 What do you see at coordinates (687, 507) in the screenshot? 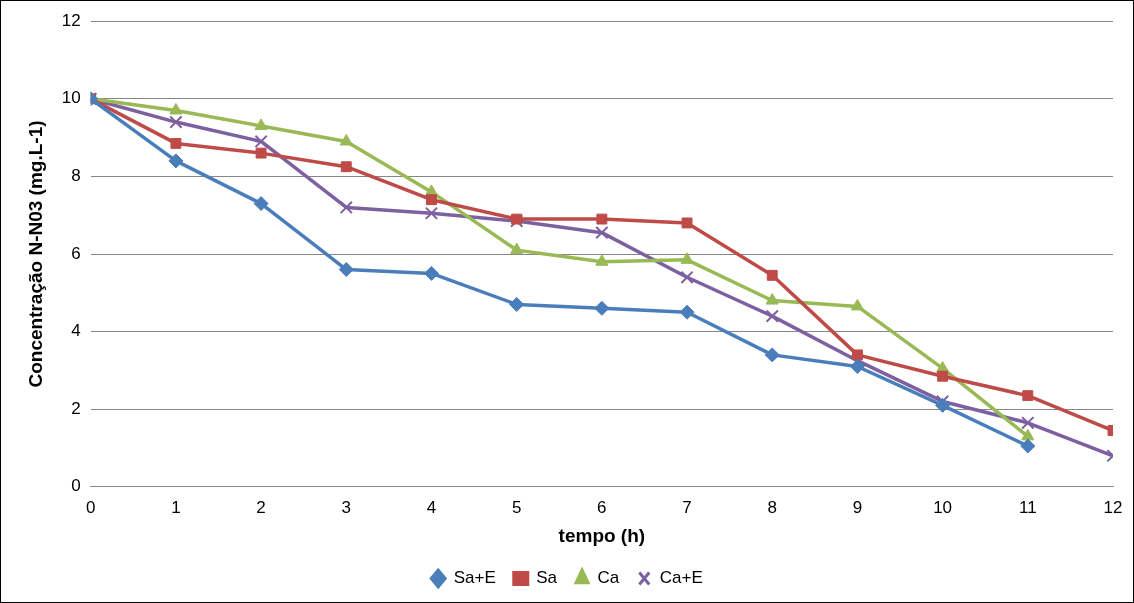
I see `x-tick-label: 7` at bounding box center [687, 507].